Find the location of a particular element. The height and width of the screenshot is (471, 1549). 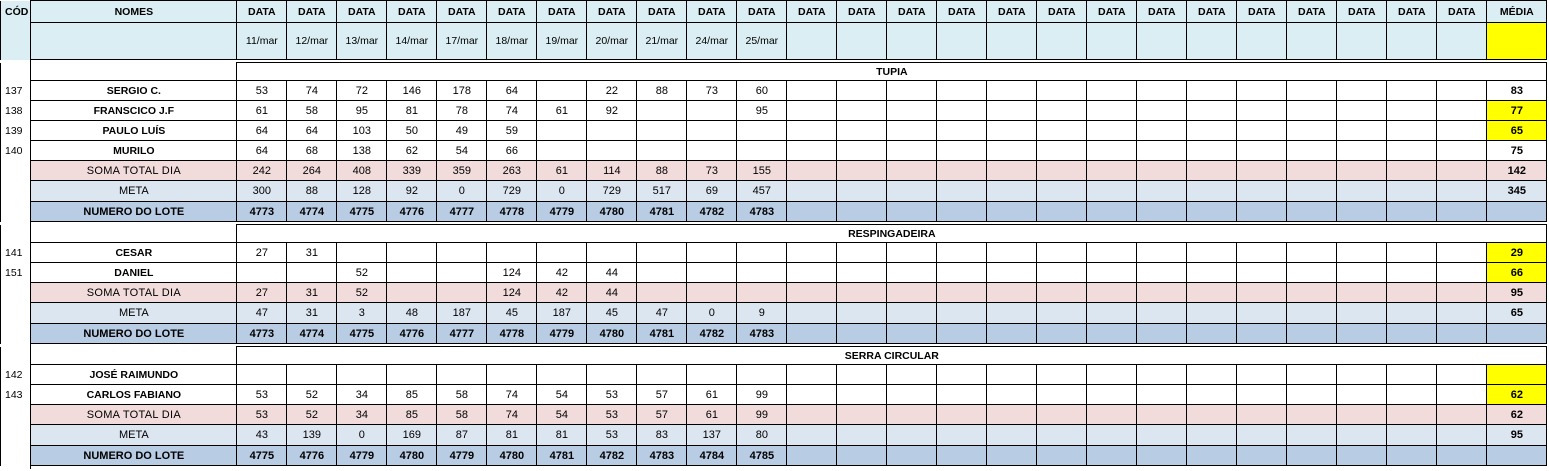

date-cell: 19/mar is located at coordinates (562, 41).